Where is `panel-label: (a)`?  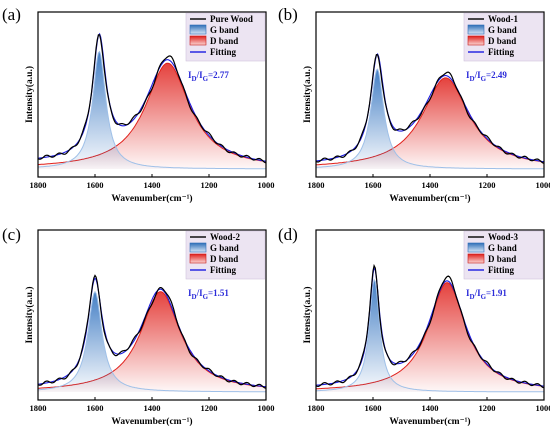
panel-label: (a) is located at coordinates (11, 14).